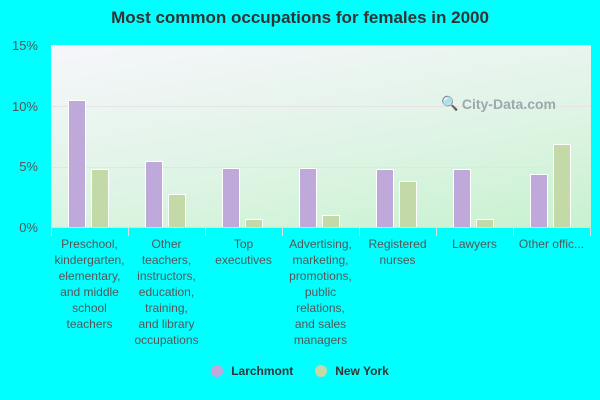 Image resolution: width=600 pixels, height=400 pixels. What do you see at coordinates (498, 103) in the screenshot?
I see `watermark: 🔍 City-Data.com` at bounding box center [498, 103].